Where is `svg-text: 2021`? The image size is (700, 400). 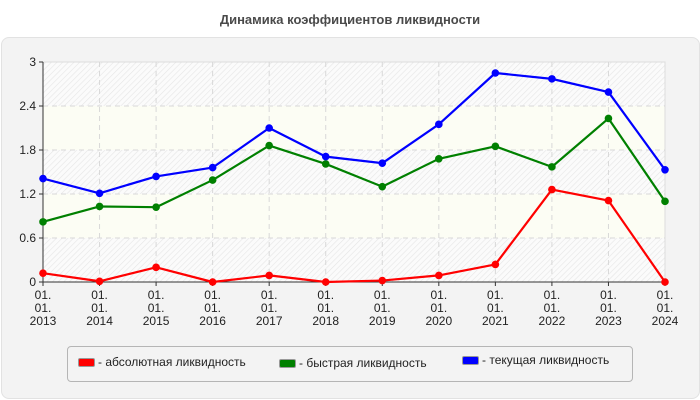
svg-text: 2021 is located at coordinates (495, 321).